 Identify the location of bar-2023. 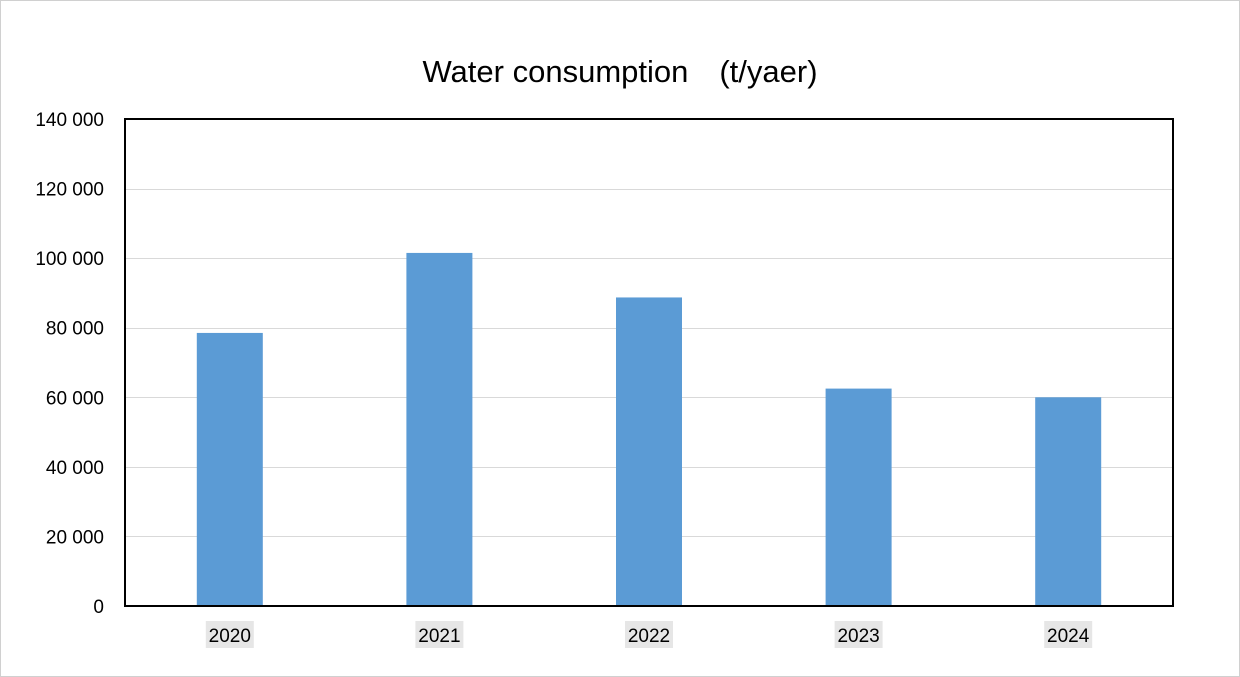
(858, 497).